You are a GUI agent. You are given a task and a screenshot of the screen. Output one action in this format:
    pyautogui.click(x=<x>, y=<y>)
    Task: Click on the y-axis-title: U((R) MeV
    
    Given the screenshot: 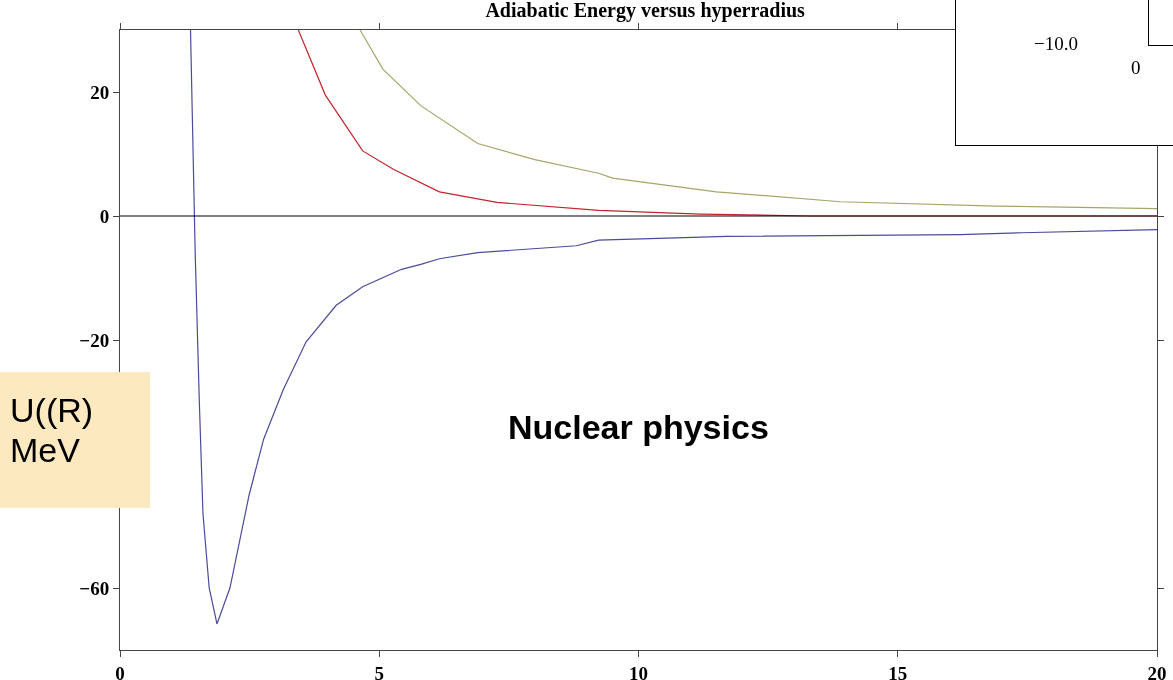 What is the action you would take?
    pyautogui.click(x=75, y=440)
    